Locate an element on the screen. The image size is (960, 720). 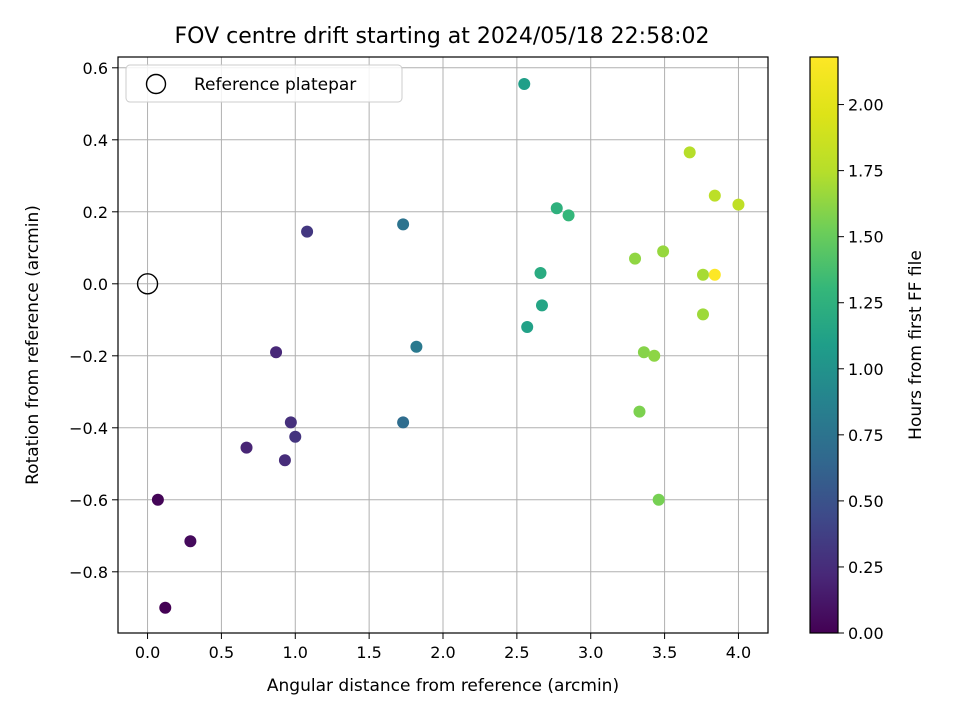
colorbar-tick-label: 2.00 is located at coordinates (866, 105).